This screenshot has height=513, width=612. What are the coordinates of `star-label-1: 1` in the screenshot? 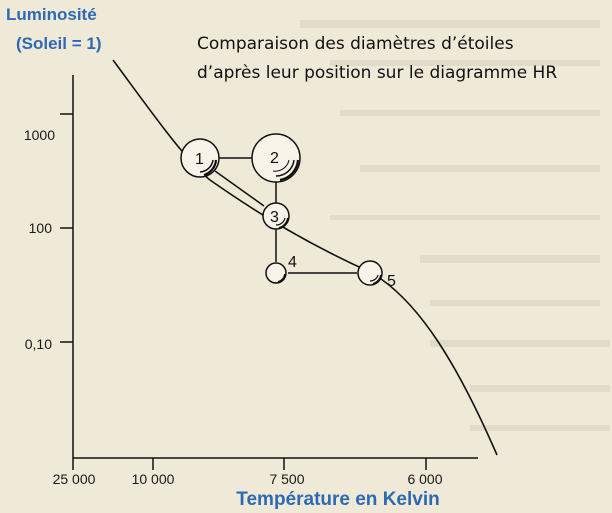 It's located at (199, 159).